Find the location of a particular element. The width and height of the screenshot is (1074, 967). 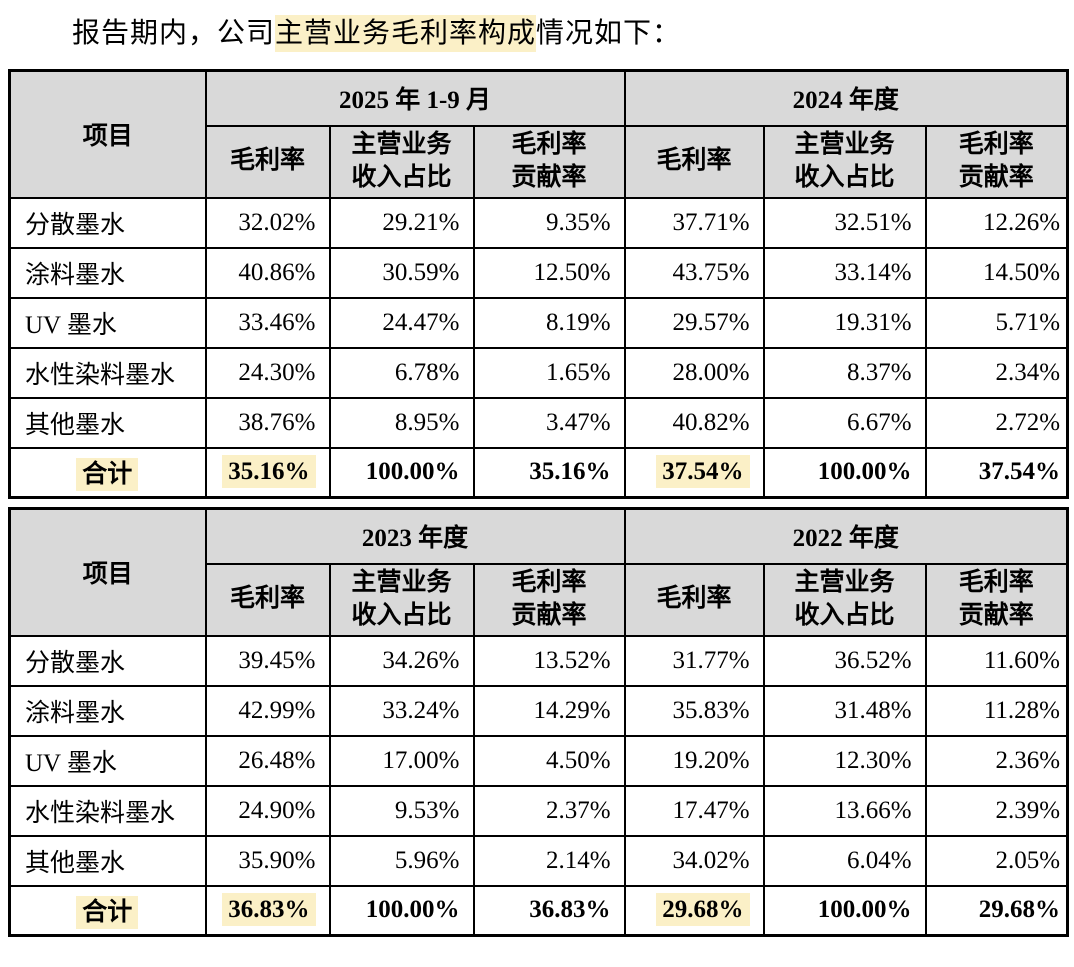

cell: 2.72% is located at coordinates (996, 422).